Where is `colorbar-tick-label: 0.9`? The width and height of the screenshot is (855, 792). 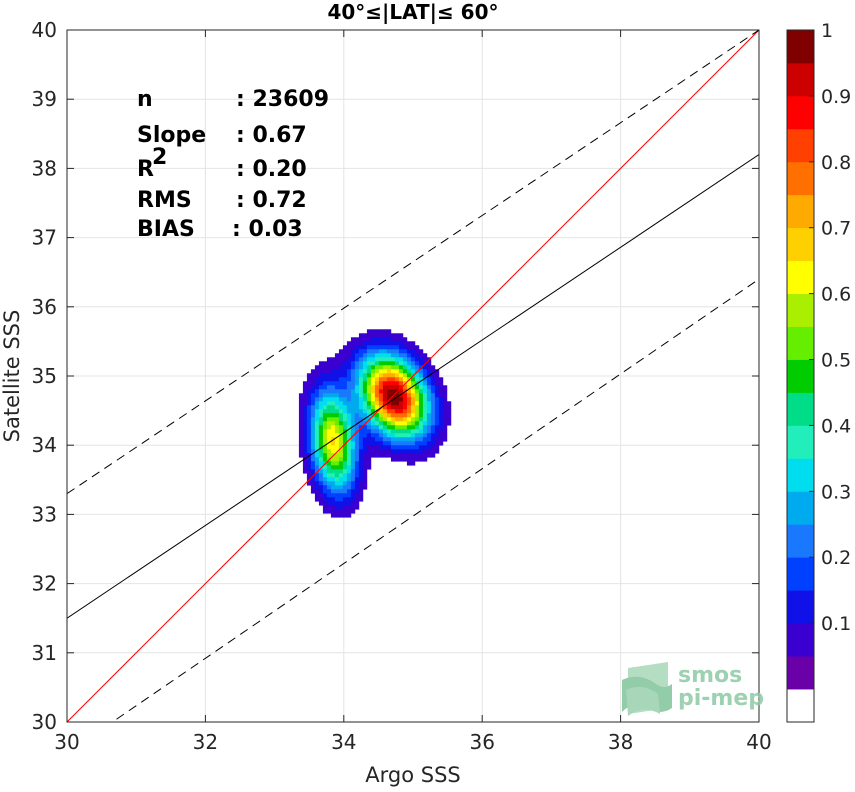 colorbar-tick-label: 0.9 is located at coordinates (836, 97).